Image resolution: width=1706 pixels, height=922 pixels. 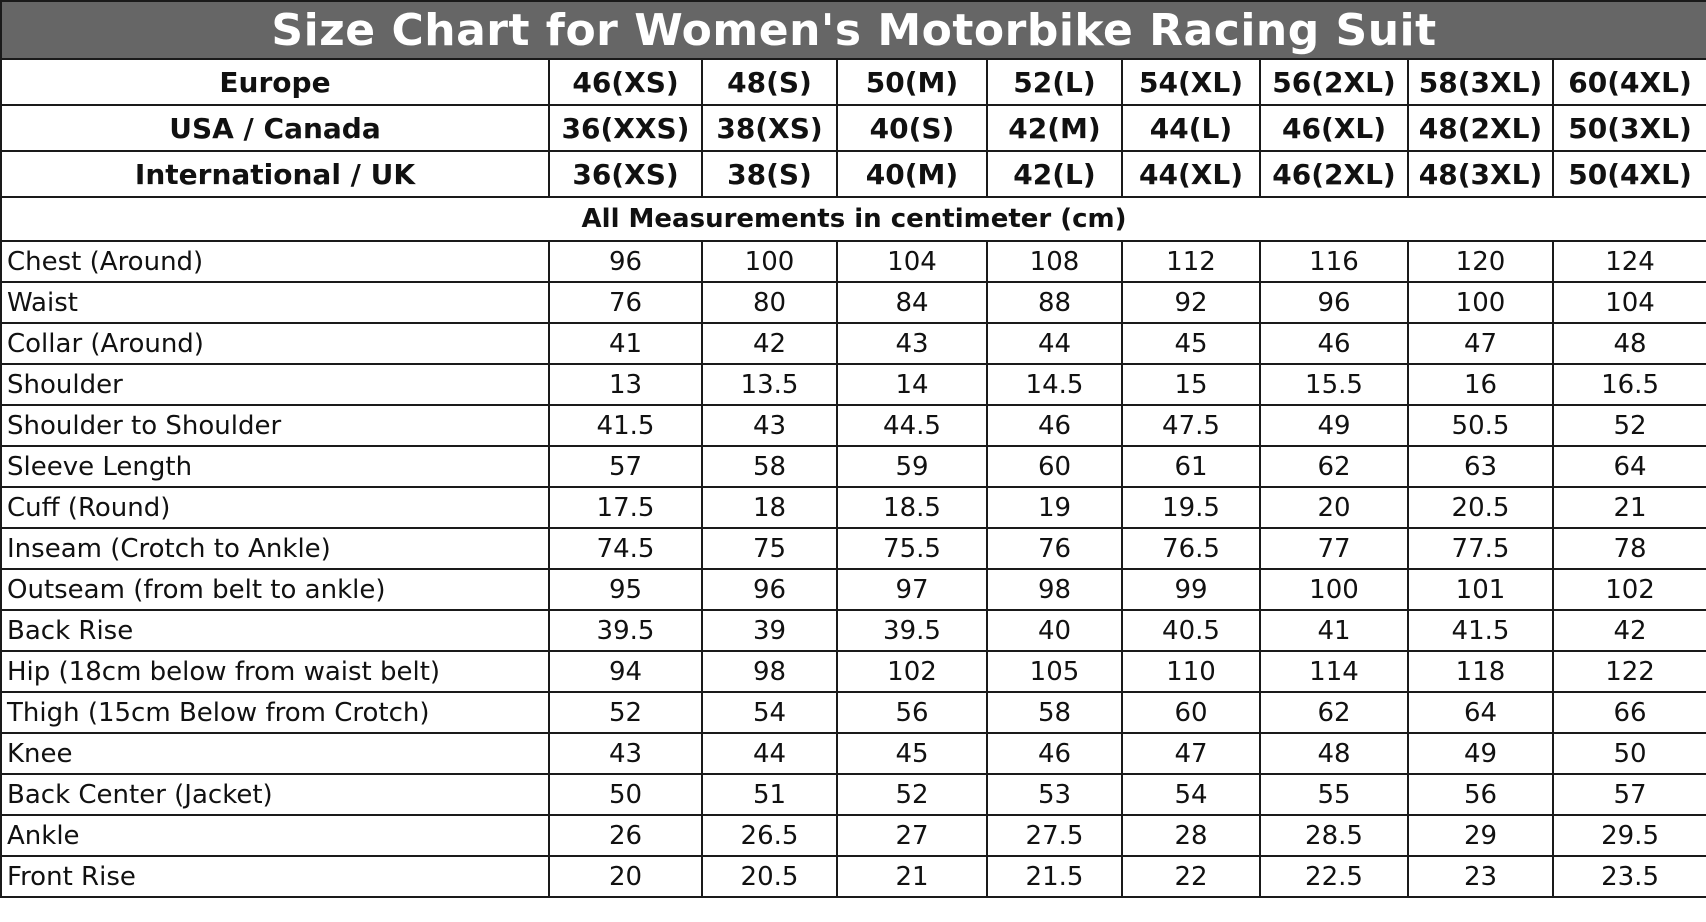 I want to click on measurement-value: 104, so click(x=1628, y=302).